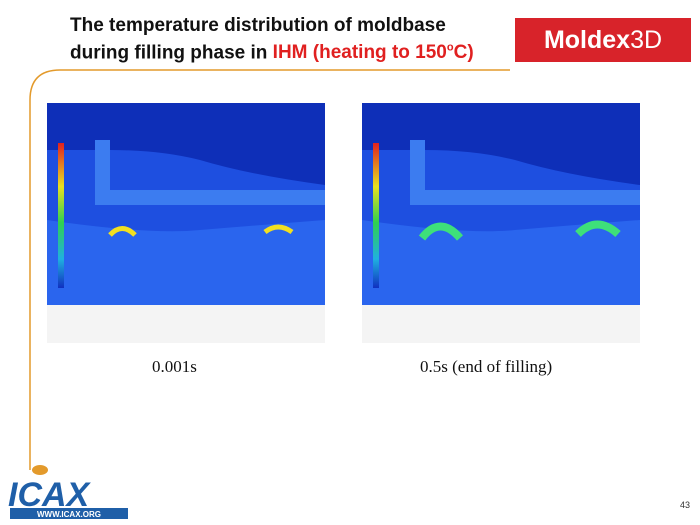  Describe the element at coordinates (174, 366) in the screenshot. I see `caption: 0.001s` at that location.